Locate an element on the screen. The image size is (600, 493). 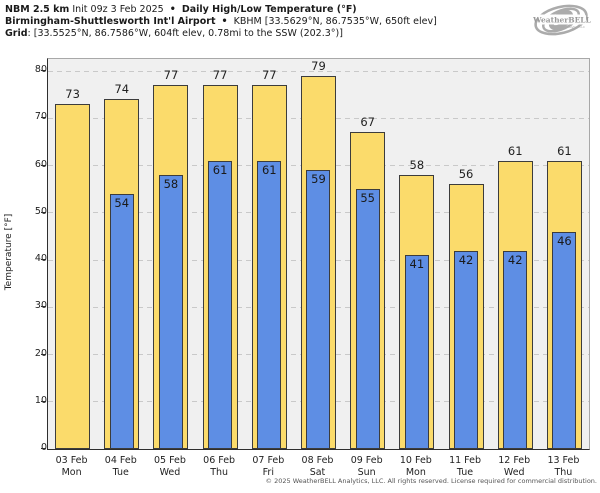
x-tick-date: 09 Feb is located at coordinates (366, 460).